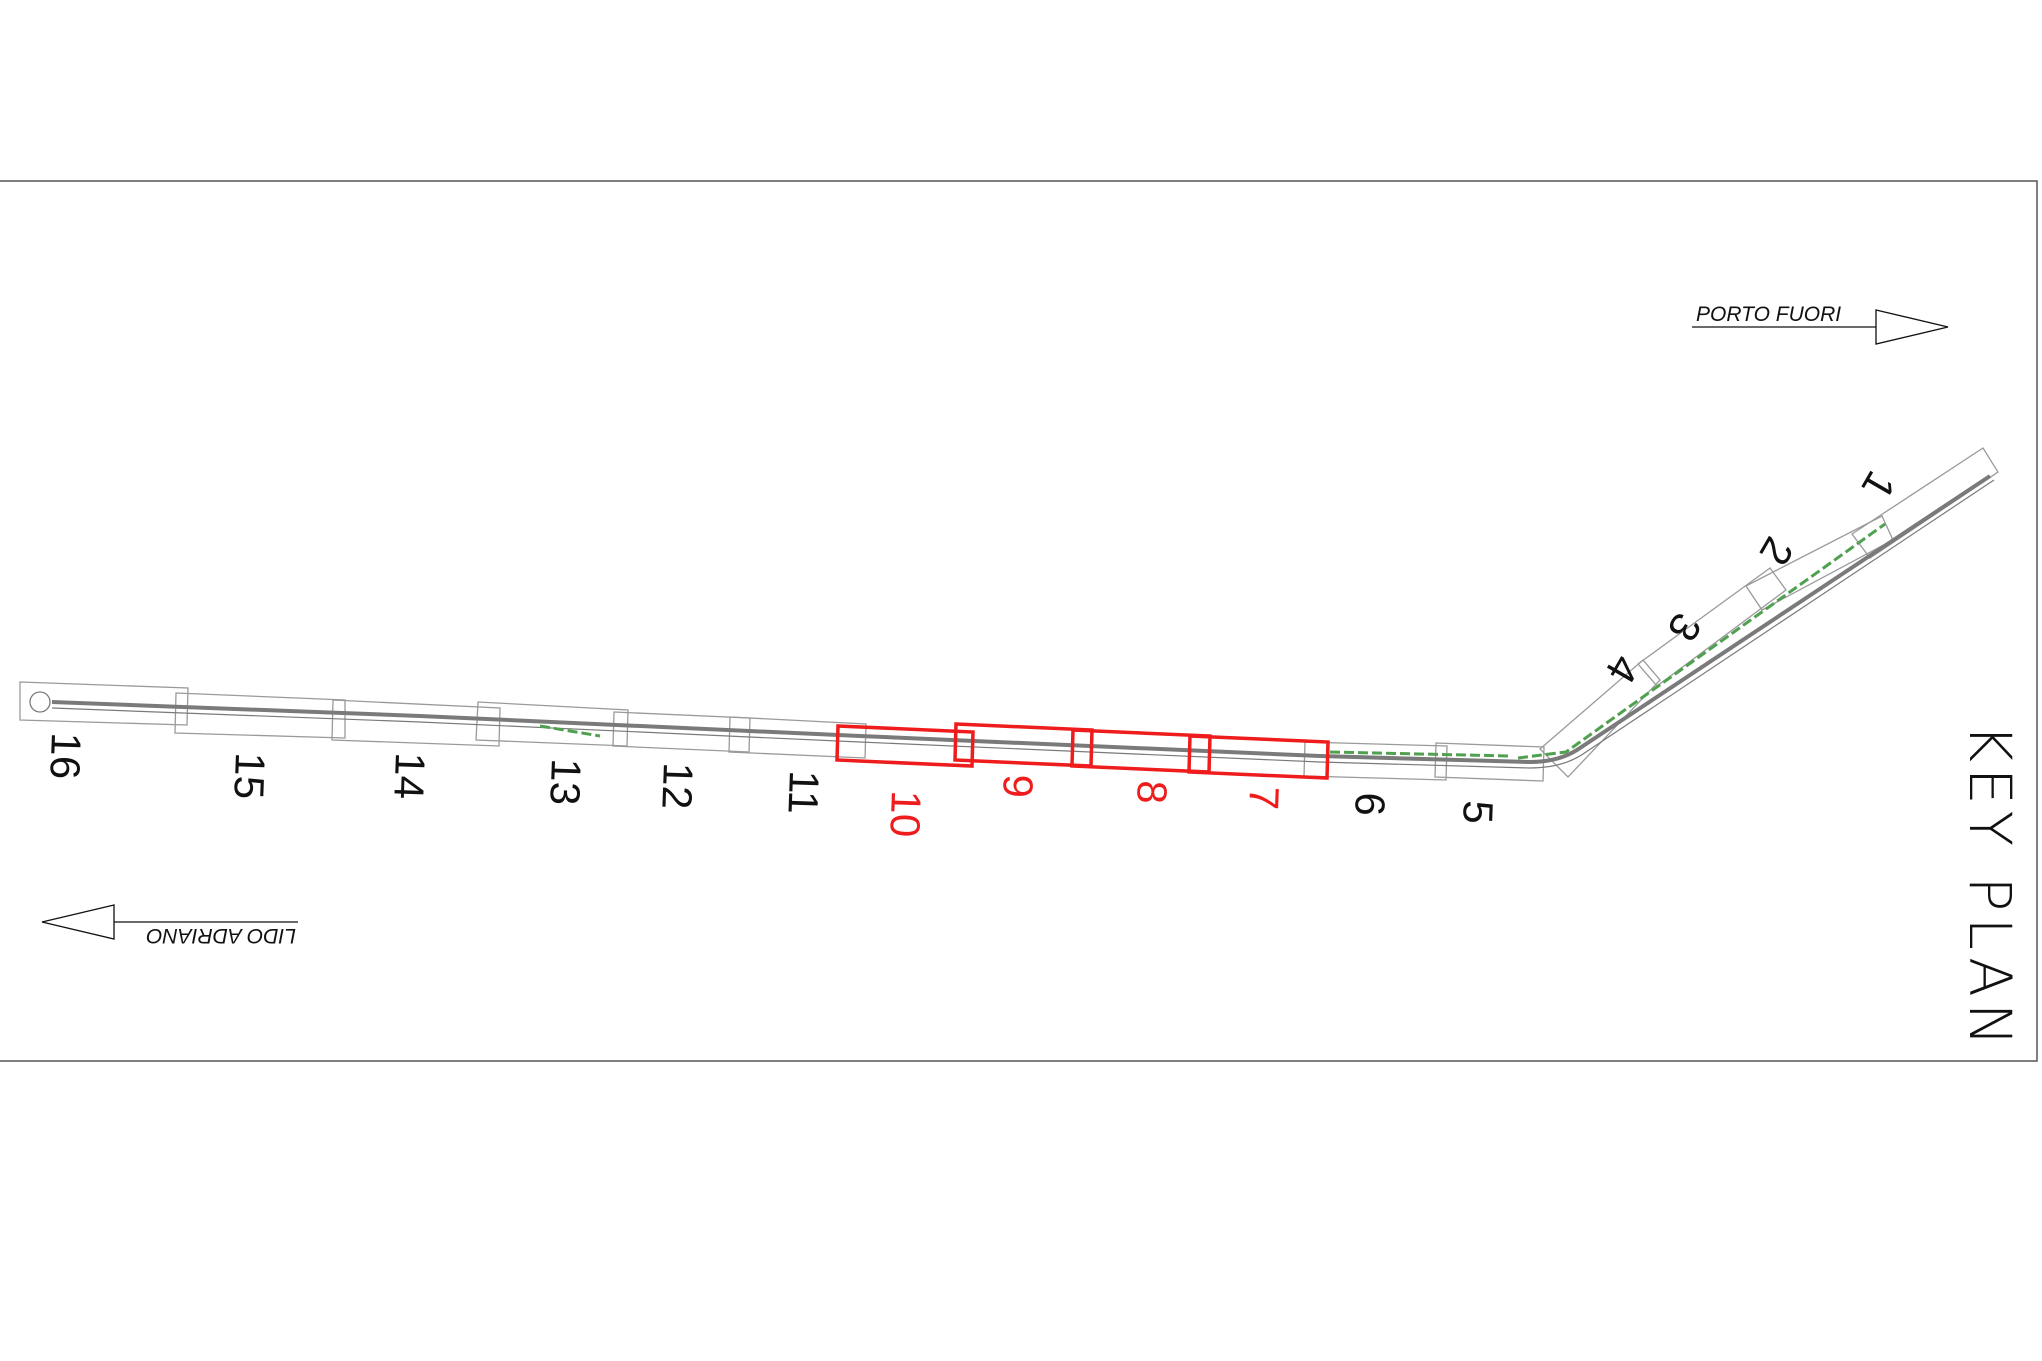 The width and height of the screenshot is (2042, 1361). What do you see at coordinates (1623, 670) in the screenshot?
I see `sheet-label-4: 4` at bounding box center [1623, 670].